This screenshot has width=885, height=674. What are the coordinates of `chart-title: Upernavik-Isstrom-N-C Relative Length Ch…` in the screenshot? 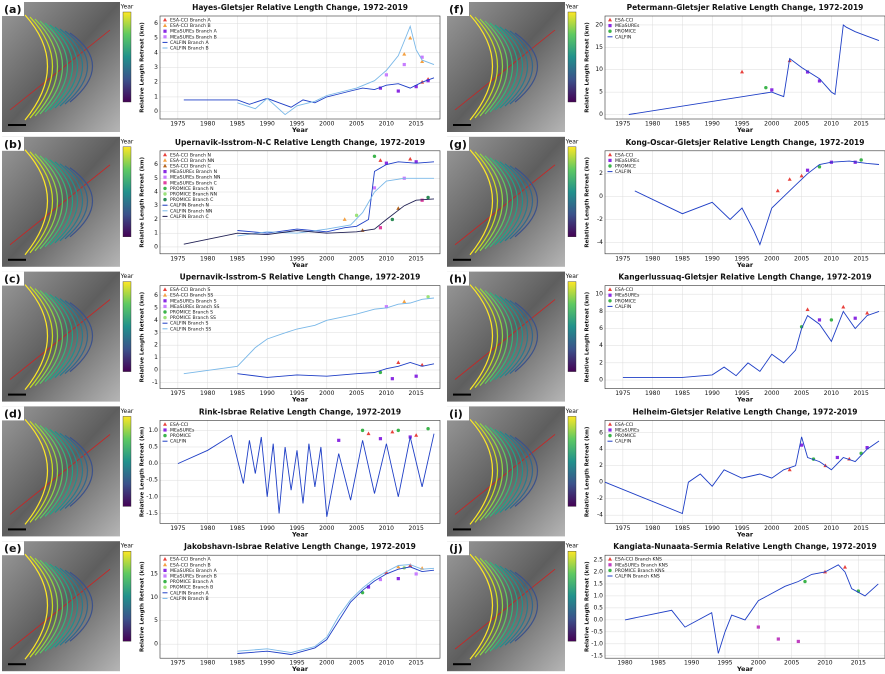 It's located at (300, 142).